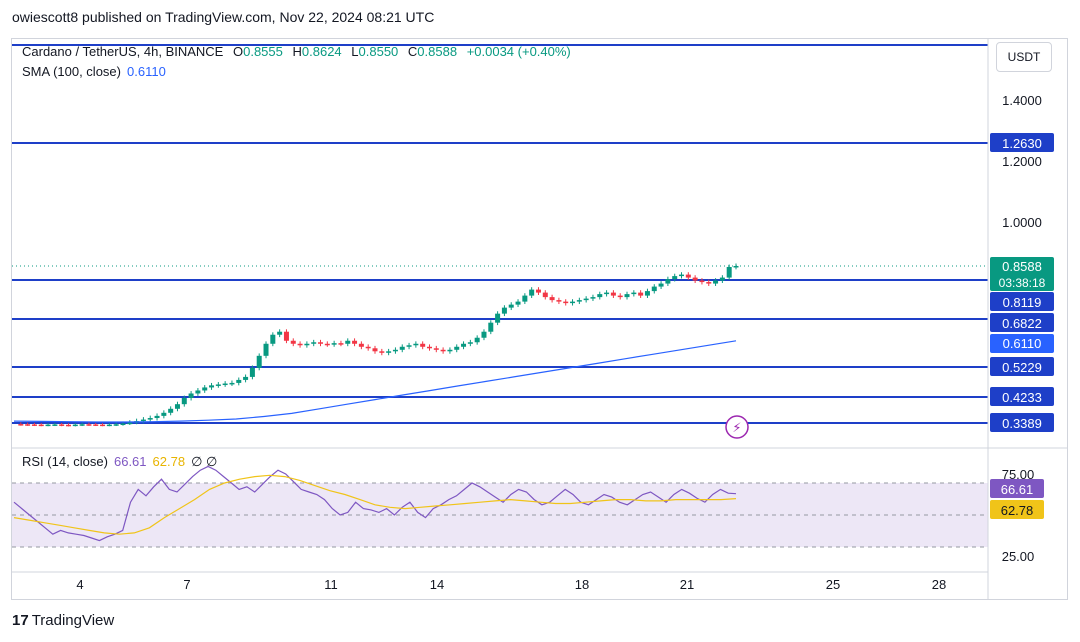 This screenshot has height=642, width=1080. What do you see at coordinates (1018, 474) in the screenshot?
I see `rsi-tick-label: 75.00` at bounding box center [1018, 474].